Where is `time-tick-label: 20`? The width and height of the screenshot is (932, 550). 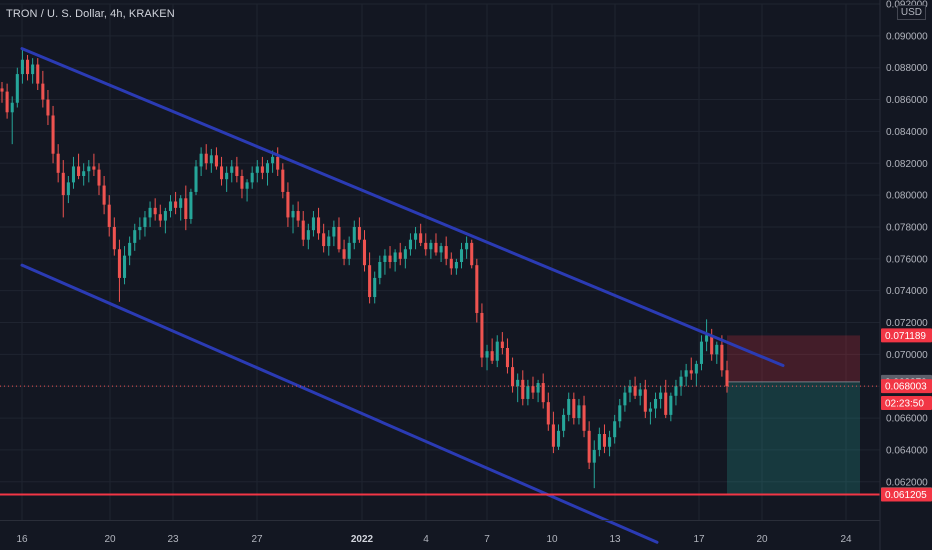 time-tick-label: 20 is located at coordinates (762, 539).